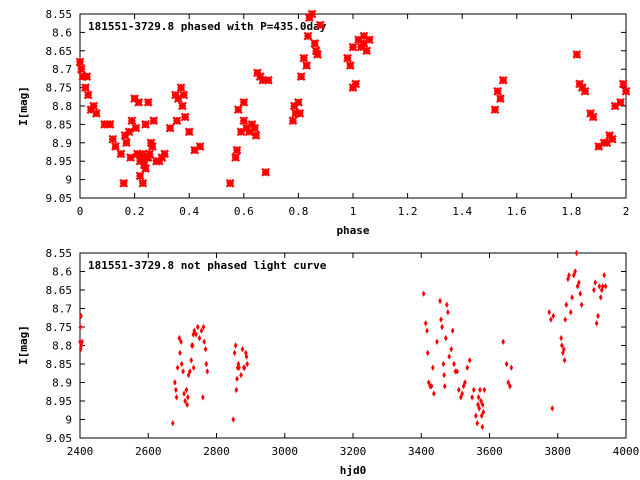 The height and width of the screenshot is (480, 640). Describe the element at coordinates (59, 51) in the screenshot. I see `phased-y-tick-label: 8.65` at that location.